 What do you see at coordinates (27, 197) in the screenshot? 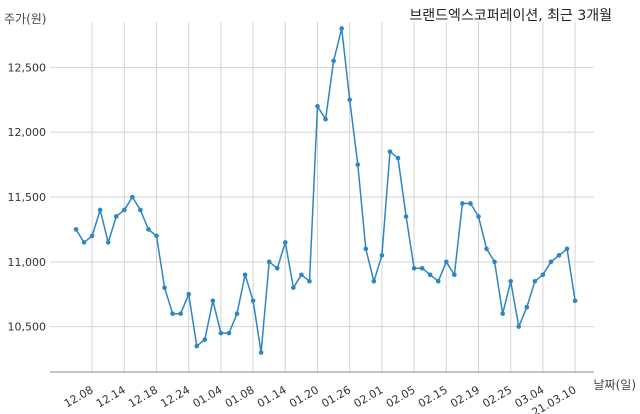
I see `y-tick-label: 11,500` at bounding box center [27, 197].